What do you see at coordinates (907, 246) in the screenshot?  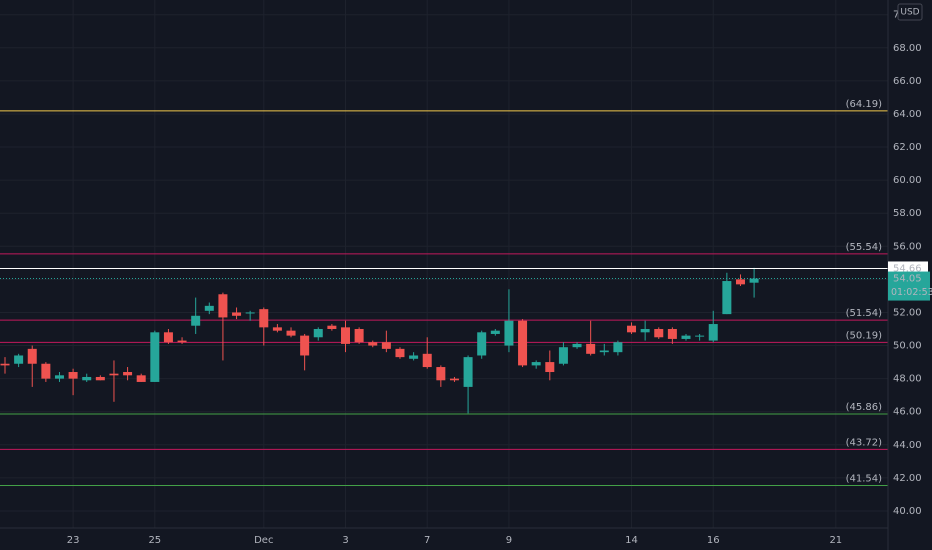 I see `y-tick-label: 56.00` at bounding box center [907, 246].